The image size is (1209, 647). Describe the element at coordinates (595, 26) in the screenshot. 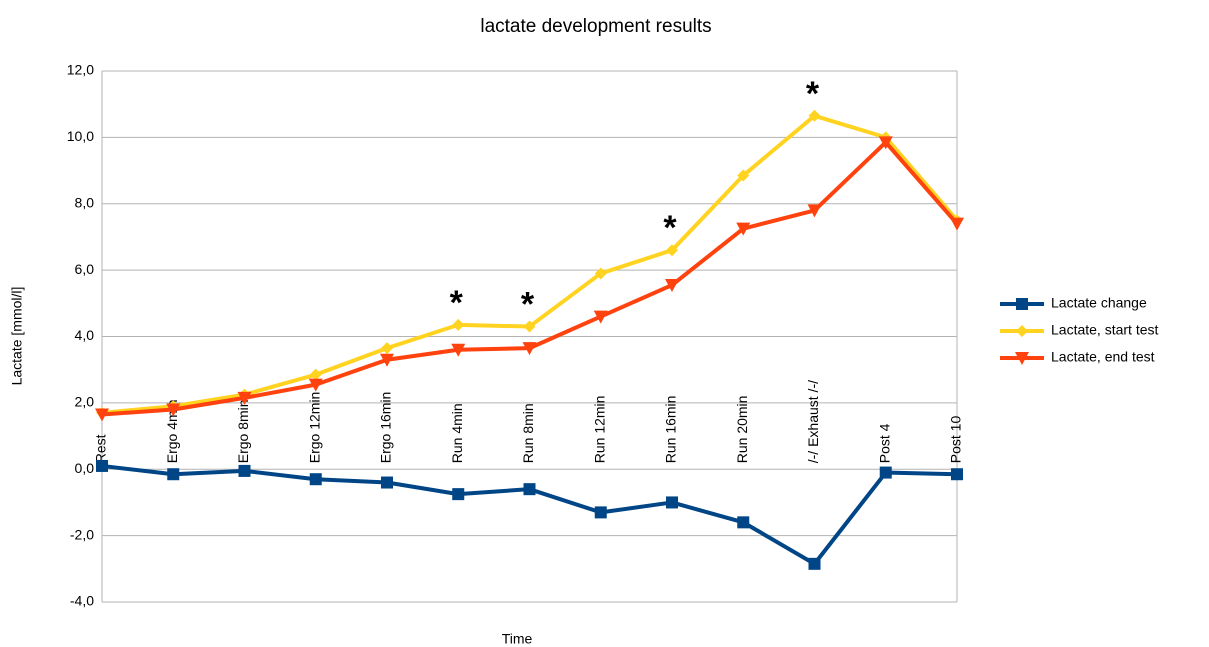

I see `chart-title: lactate development results` at that location.